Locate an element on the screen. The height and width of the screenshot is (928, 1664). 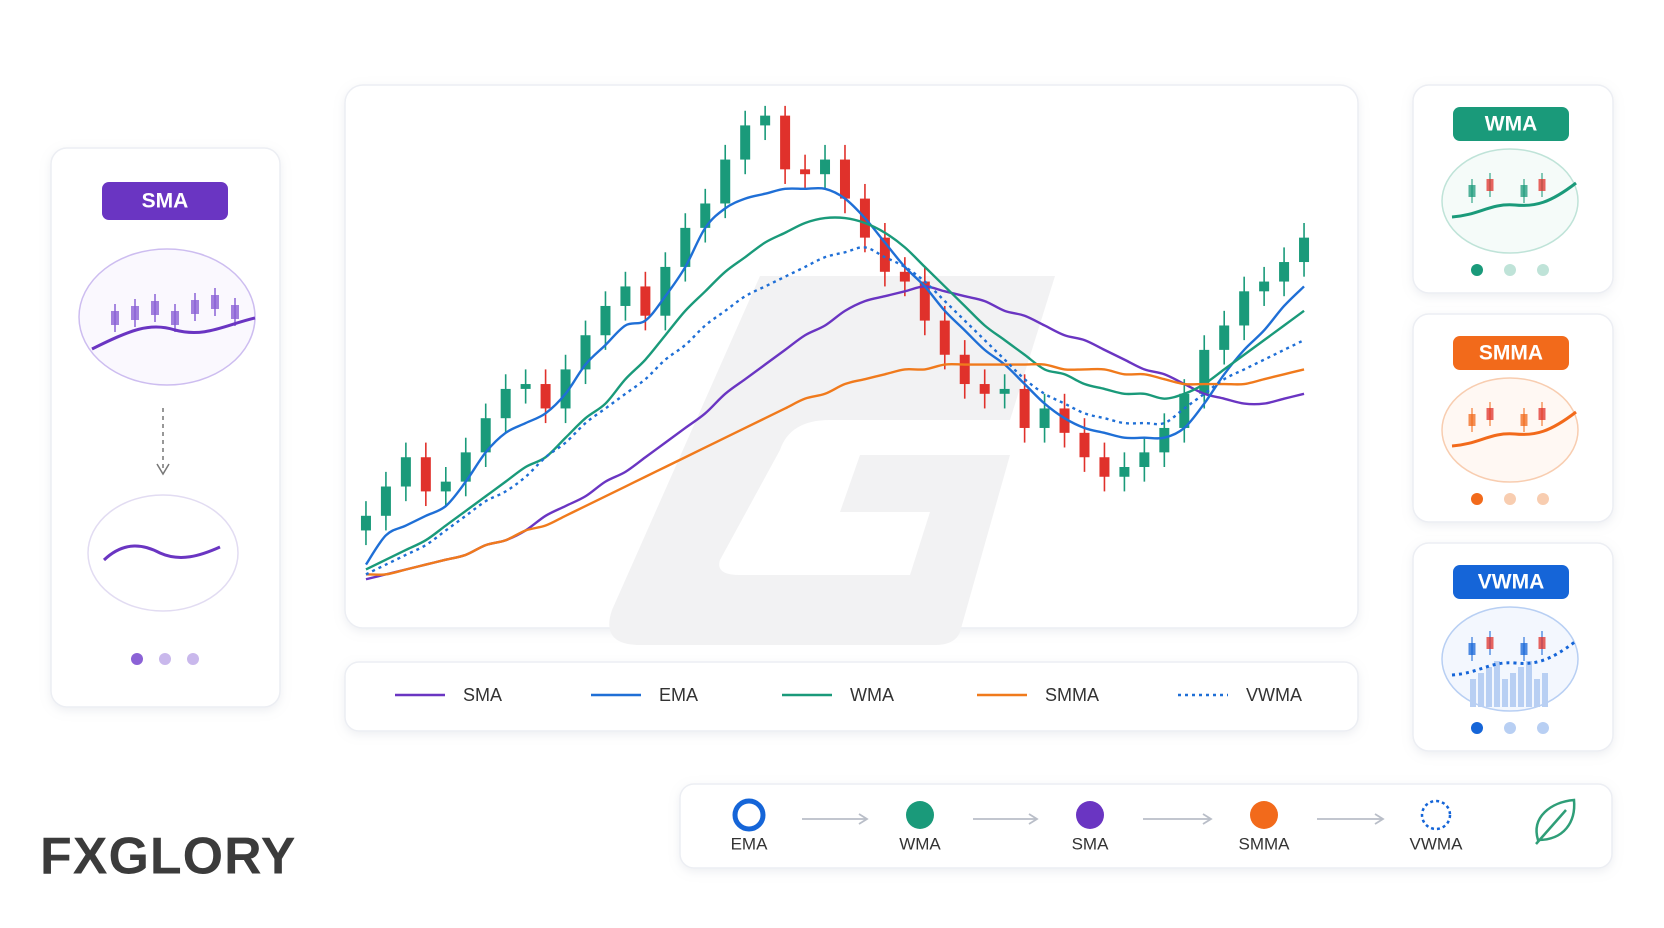
right-panels: WMA SMMA VWMA is located at coordinates (1513, 418).